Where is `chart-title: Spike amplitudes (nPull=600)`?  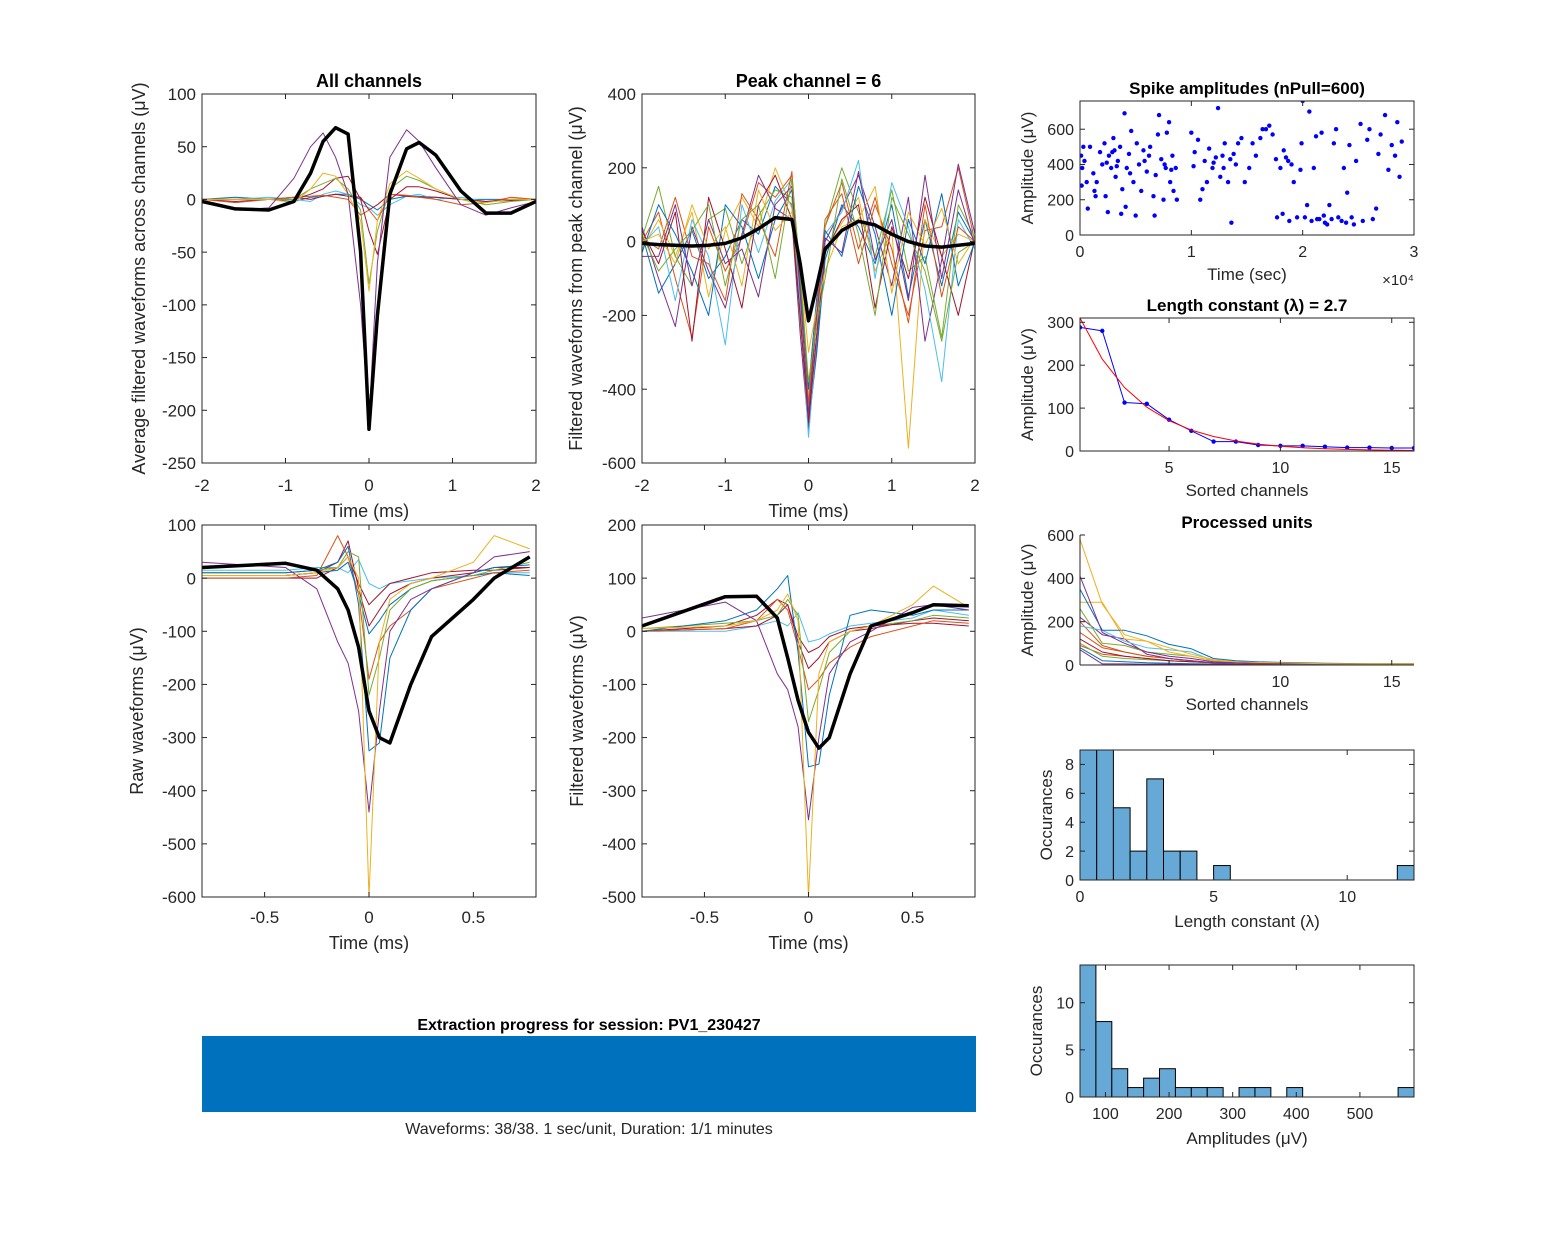
chart-title: Spike amplitudes (nPull=600) is located at coordinates (1247, 88).